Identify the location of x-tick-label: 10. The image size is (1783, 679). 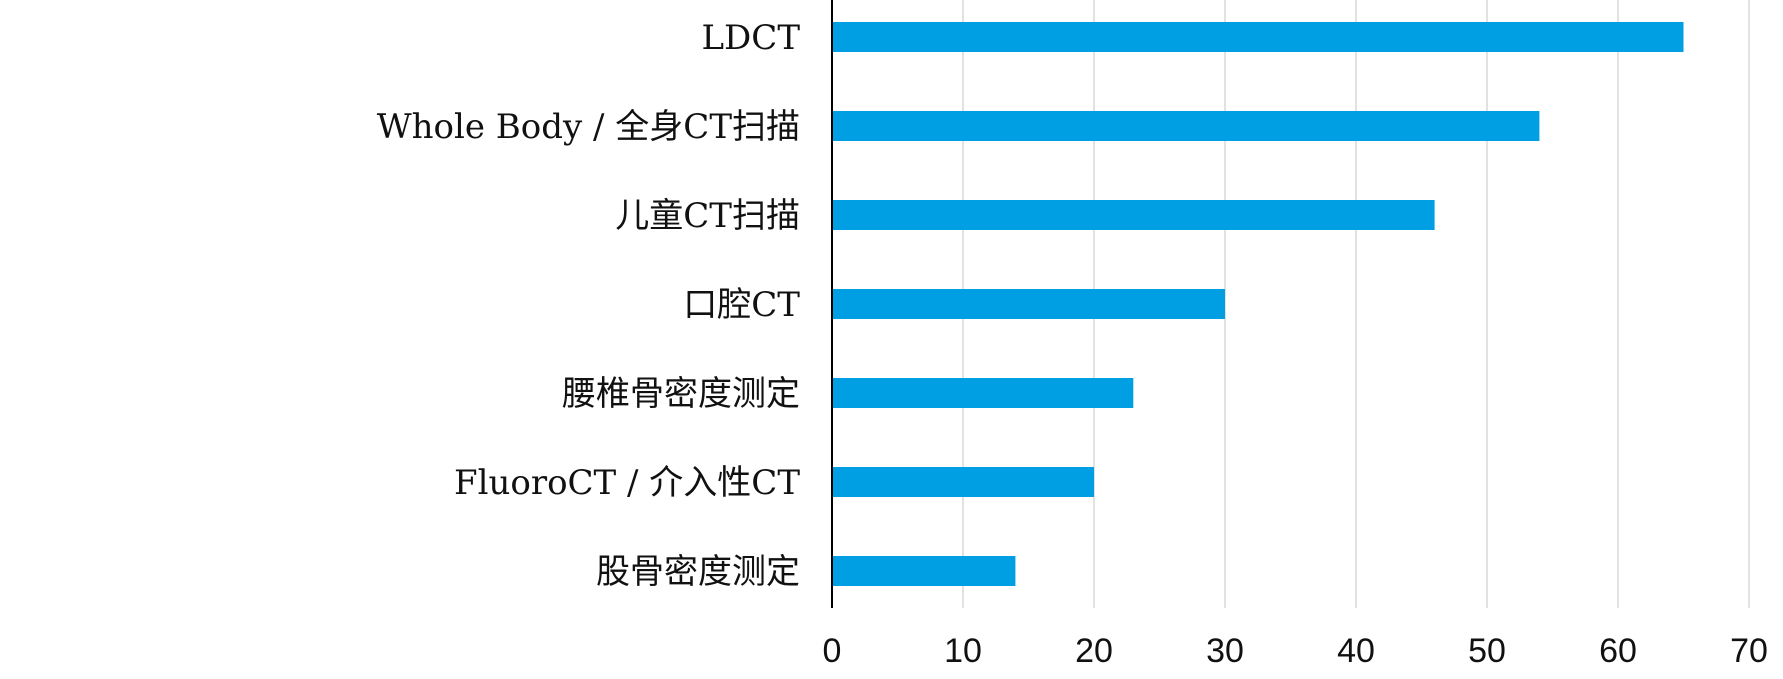
(963, 651).